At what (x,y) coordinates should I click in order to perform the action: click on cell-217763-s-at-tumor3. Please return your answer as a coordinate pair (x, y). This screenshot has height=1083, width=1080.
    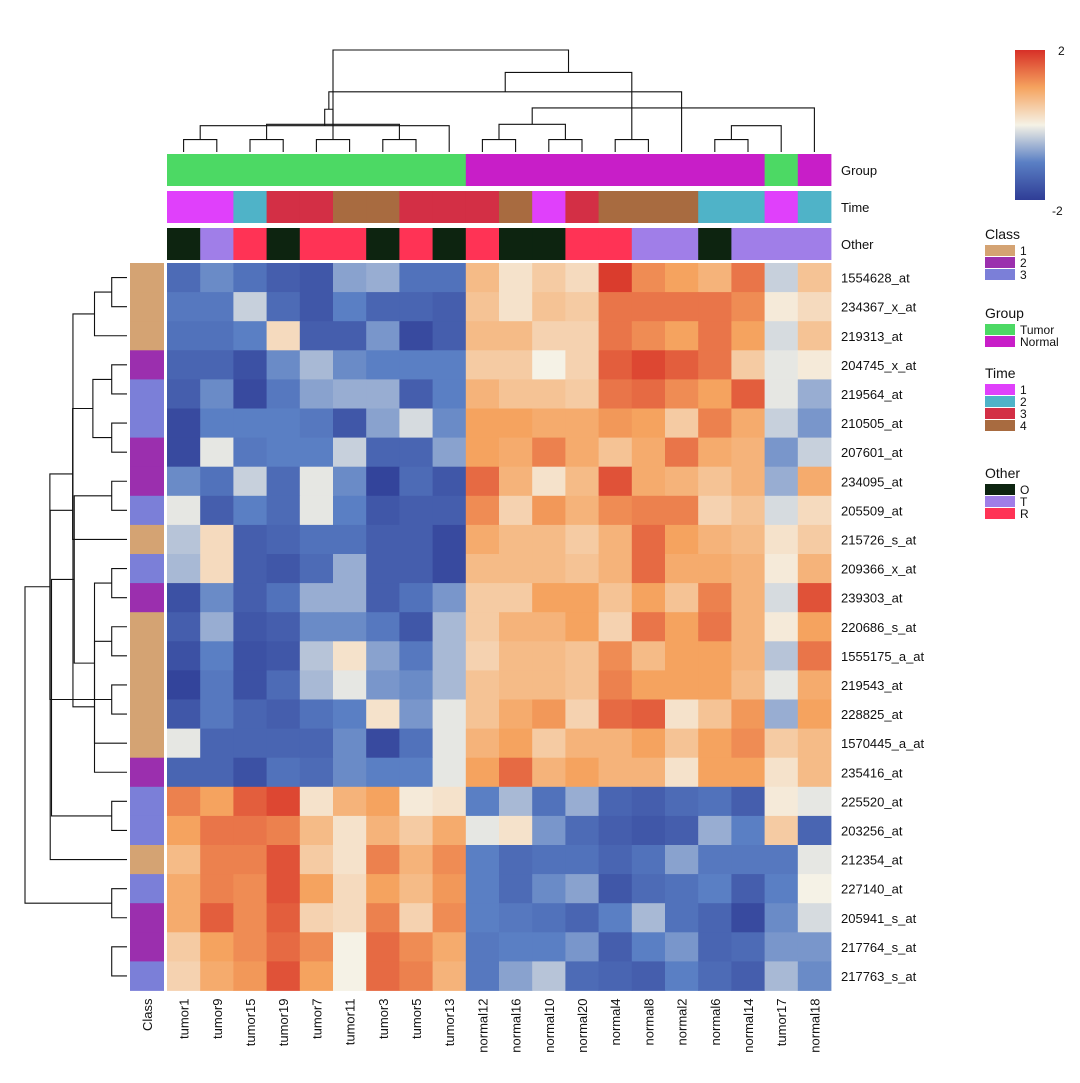
    Looking at the image, I should click on (383, 976).